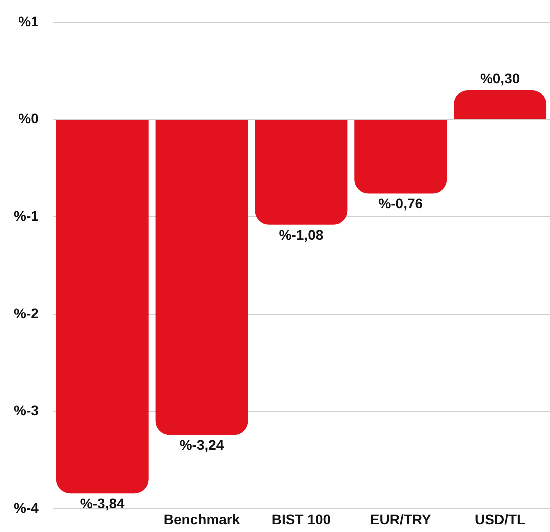 The width and height of the screenshot is (550, 532). I want to click on x-tick-label: EUR/TRY, so click(401, 519).